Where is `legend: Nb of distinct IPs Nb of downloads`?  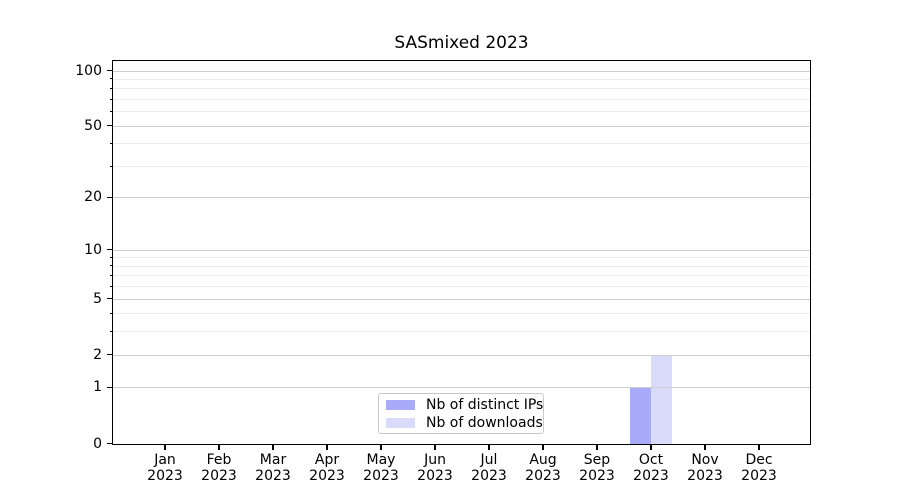
legend: Nb of distinct IPs Nb of downloads is located at coordinates (461, 413).